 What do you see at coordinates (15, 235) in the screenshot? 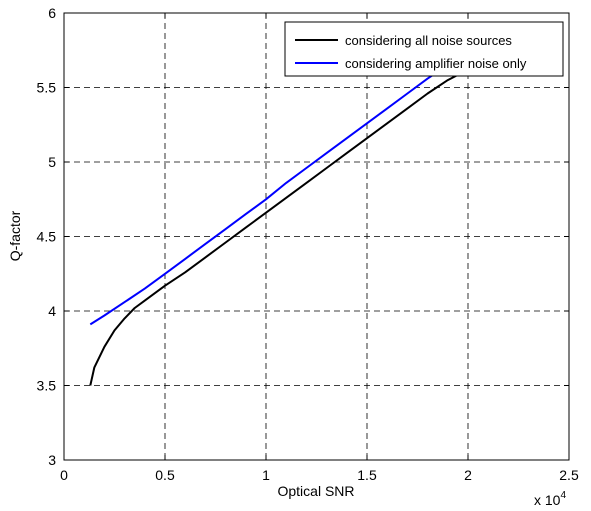
I see `y-axis-label: Q-factor` at bounding box center [15, 235].